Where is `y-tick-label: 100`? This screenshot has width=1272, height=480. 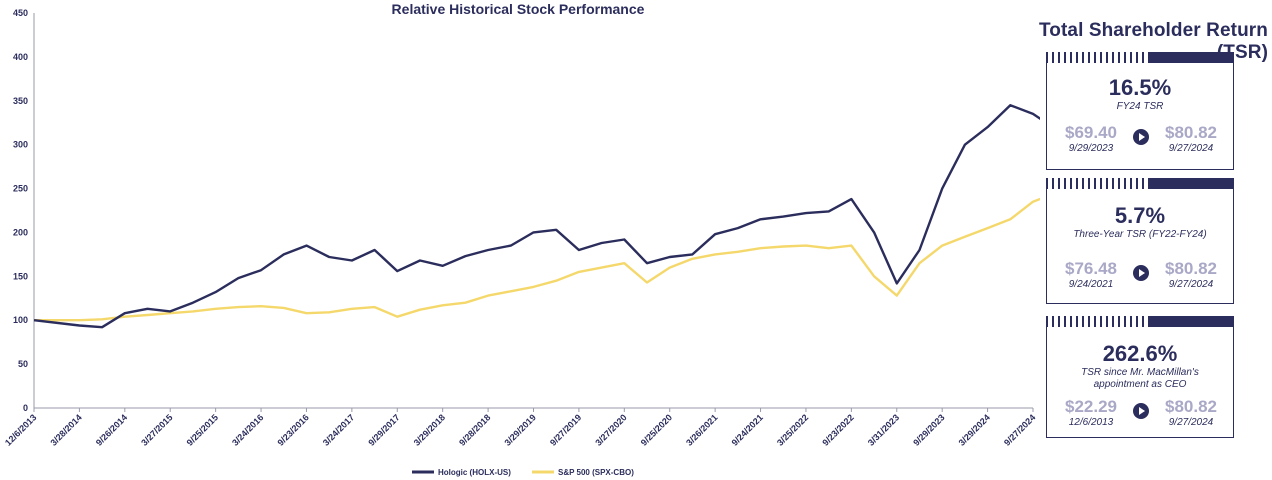
y-tick-label: 100 is located at coordinates (20, 320).